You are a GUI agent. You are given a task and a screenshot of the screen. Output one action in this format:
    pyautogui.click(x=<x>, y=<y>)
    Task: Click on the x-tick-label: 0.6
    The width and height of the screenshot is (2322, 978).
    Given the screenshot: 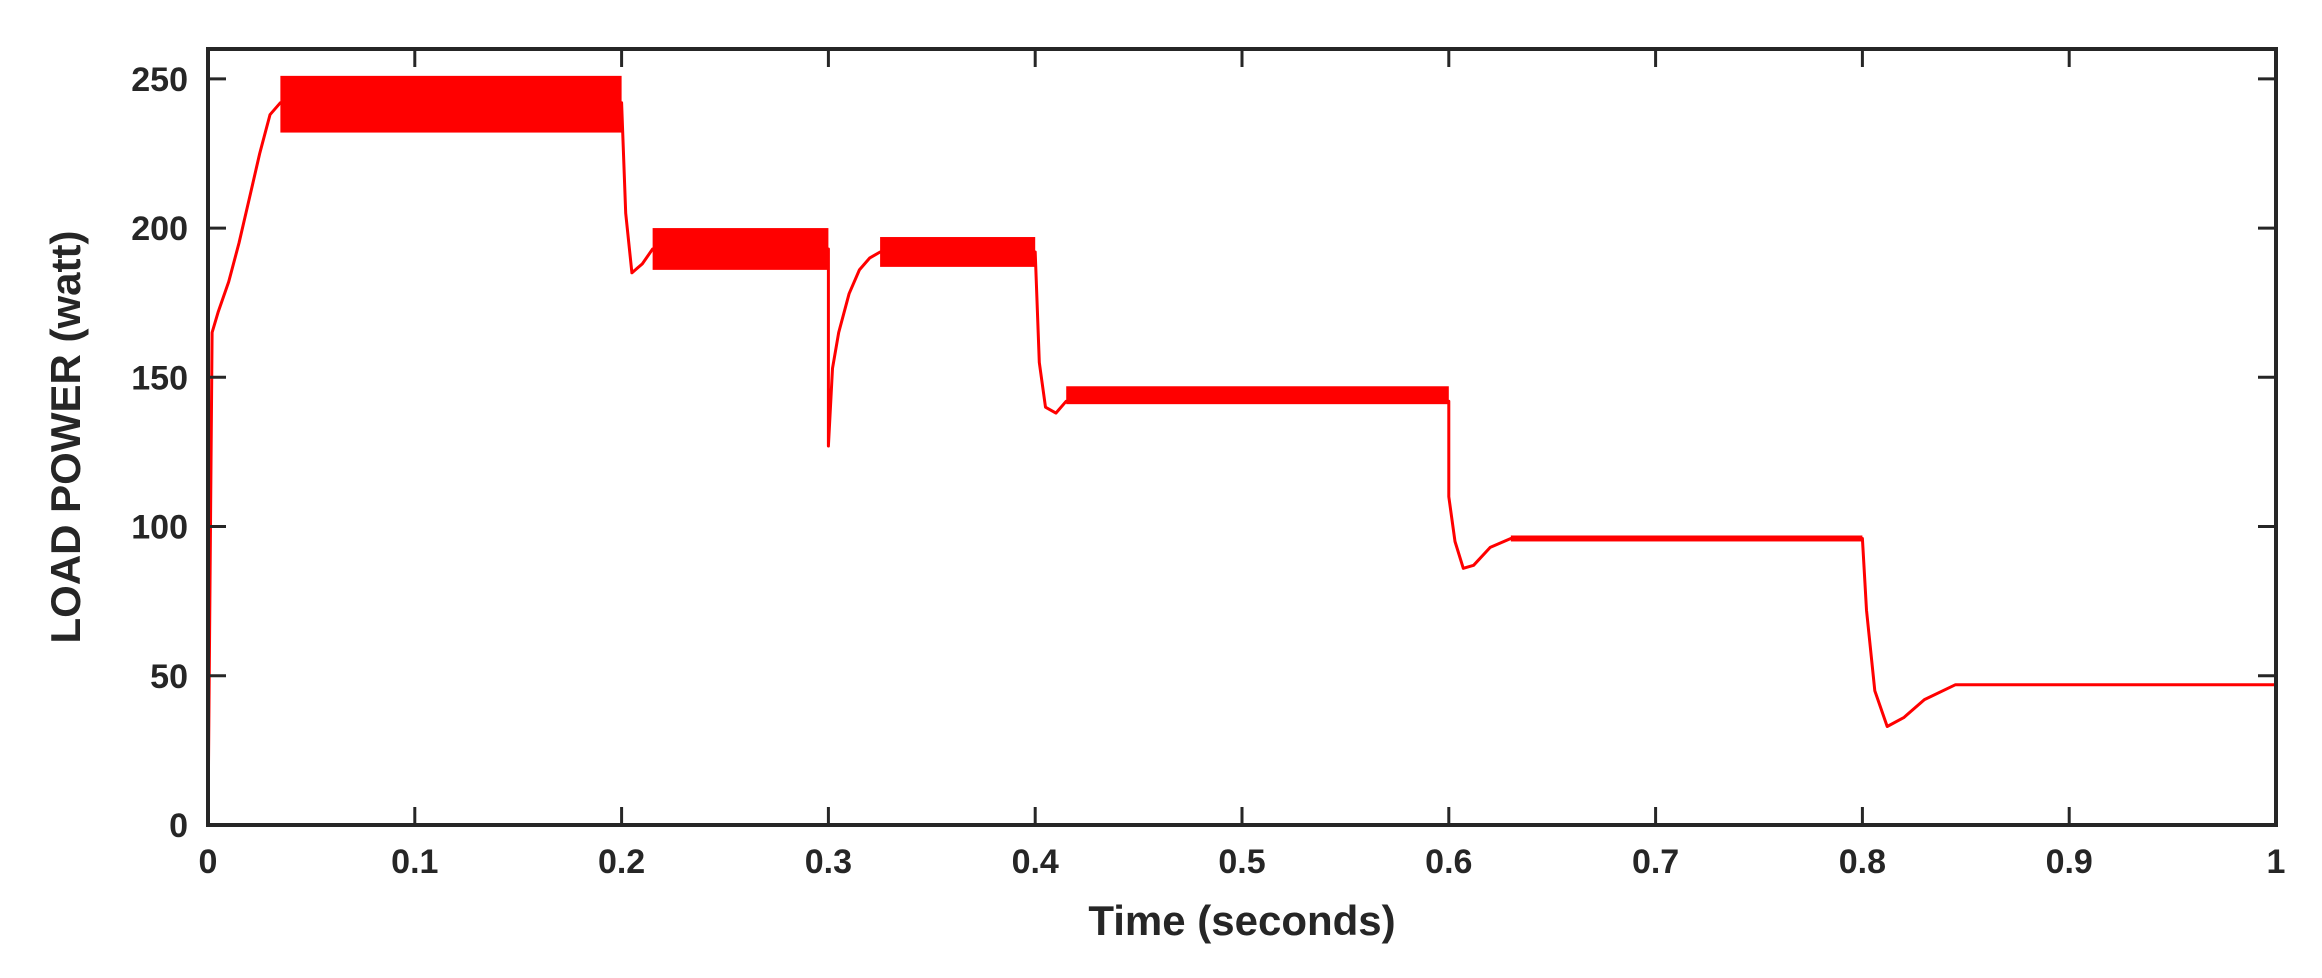 What is the action you would take?
    pyautogui.click(x=1448, y=862)
    